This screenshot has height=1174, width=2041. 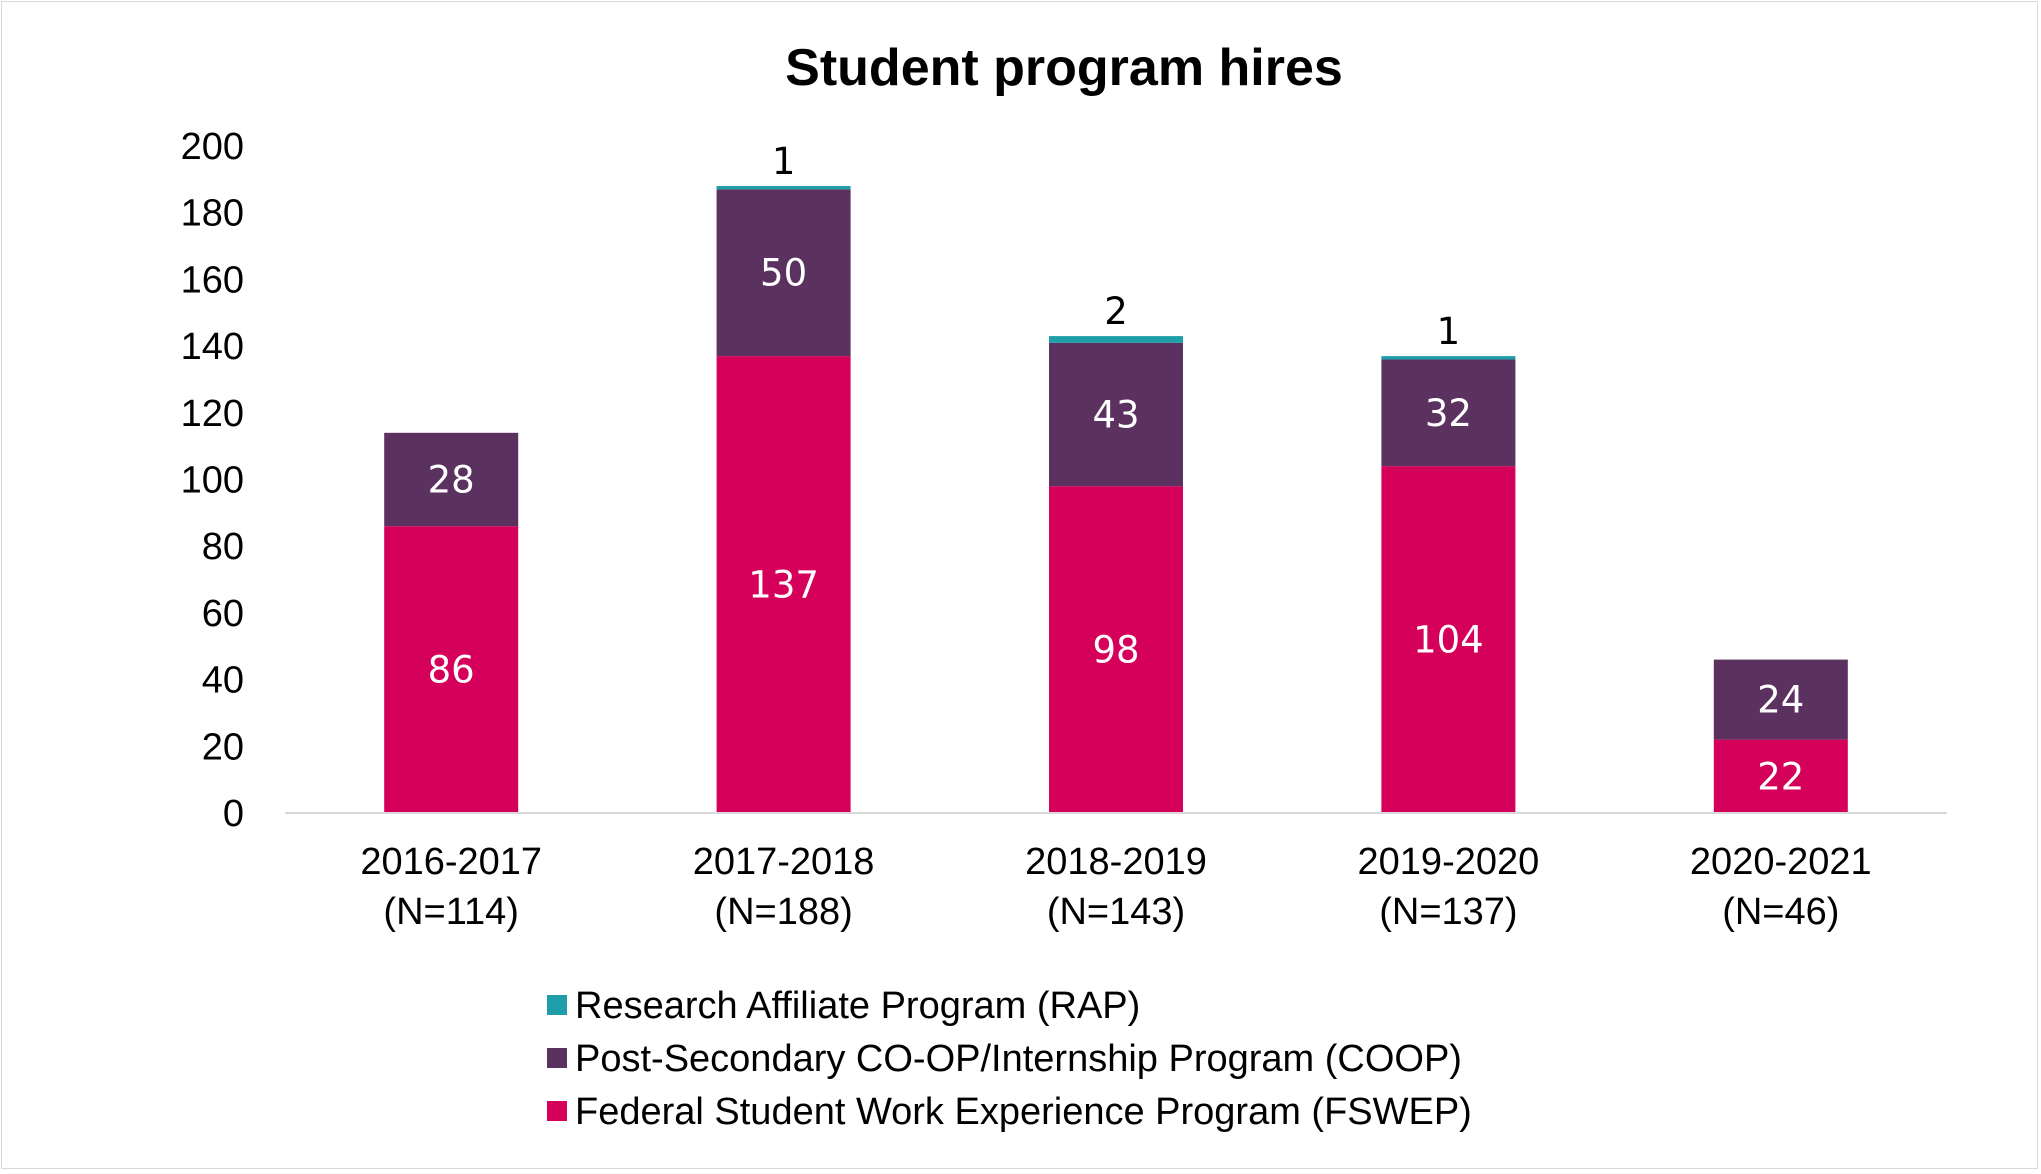 I want to click on y-tick-label: 80, so click(x=223, y=547).